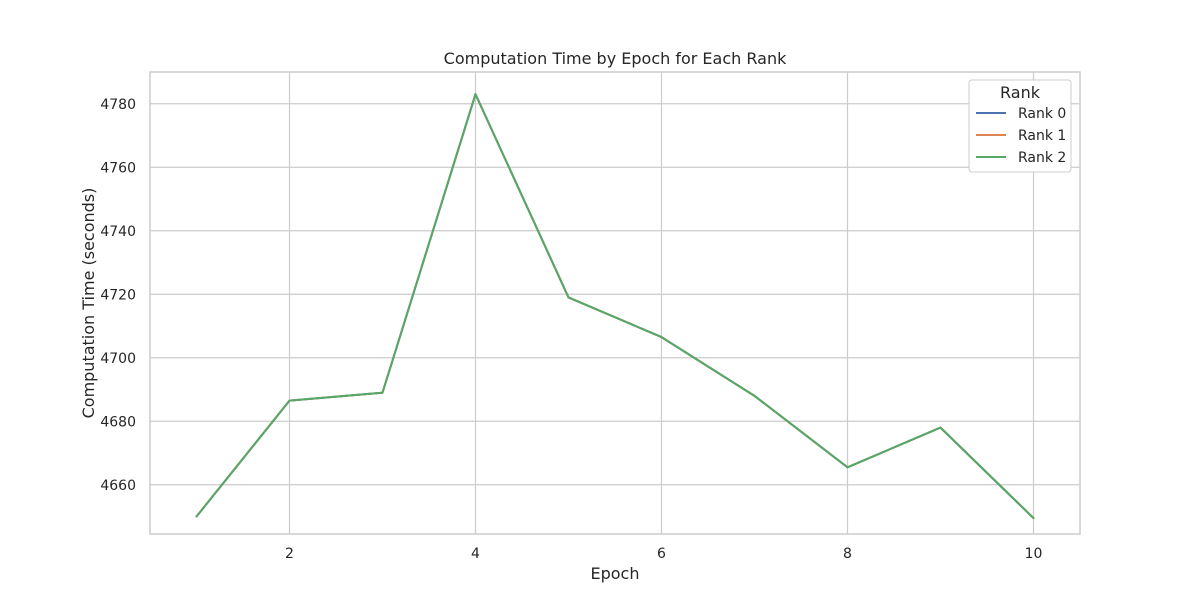 The width and height of the screenshot is (1200, 600). I want to click on x-tick-label: 6, so click(661, 554).